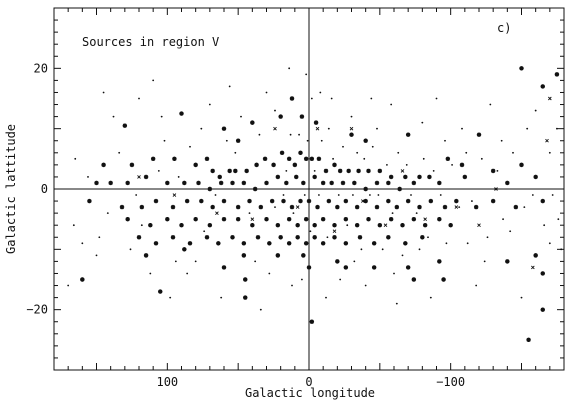  I want to click on y-tick-label: −20, so click(37, 310).